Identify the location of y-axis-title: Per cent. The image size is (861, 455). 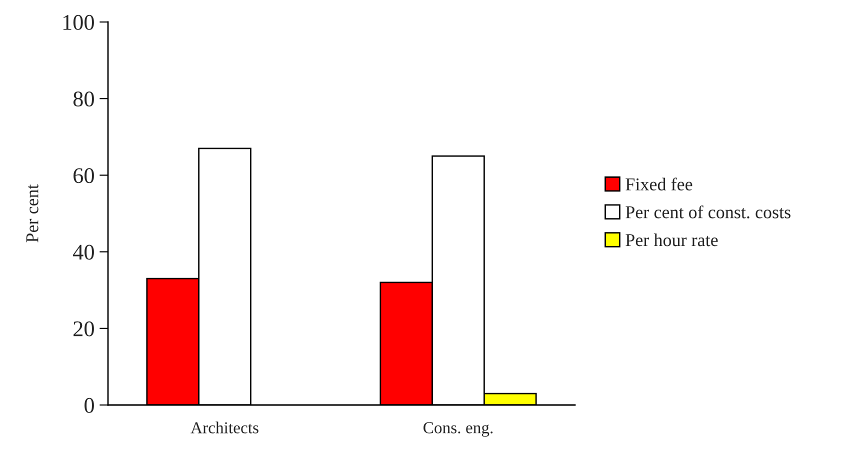
(32, 213).